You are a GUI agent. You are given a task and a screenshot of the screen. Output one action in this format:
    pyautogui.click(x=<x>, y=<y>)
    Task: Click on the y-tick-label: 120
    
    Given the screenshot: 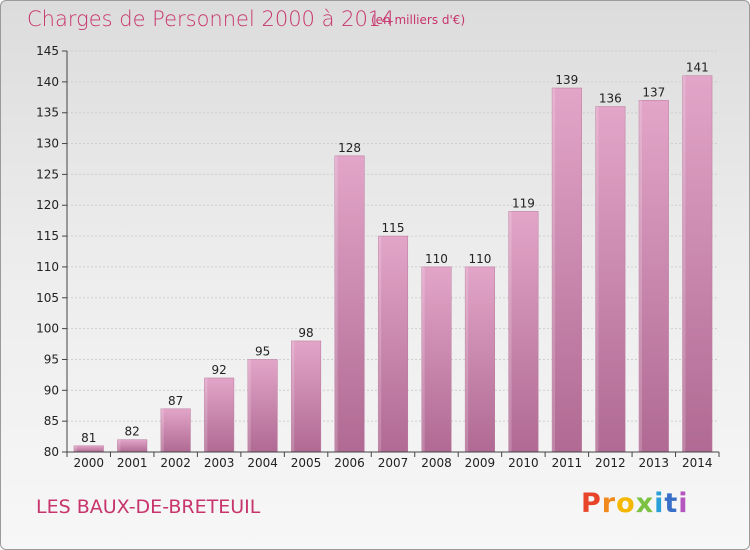 What is the action you would take?
    pyautogui.click(x=47, y=205)
    